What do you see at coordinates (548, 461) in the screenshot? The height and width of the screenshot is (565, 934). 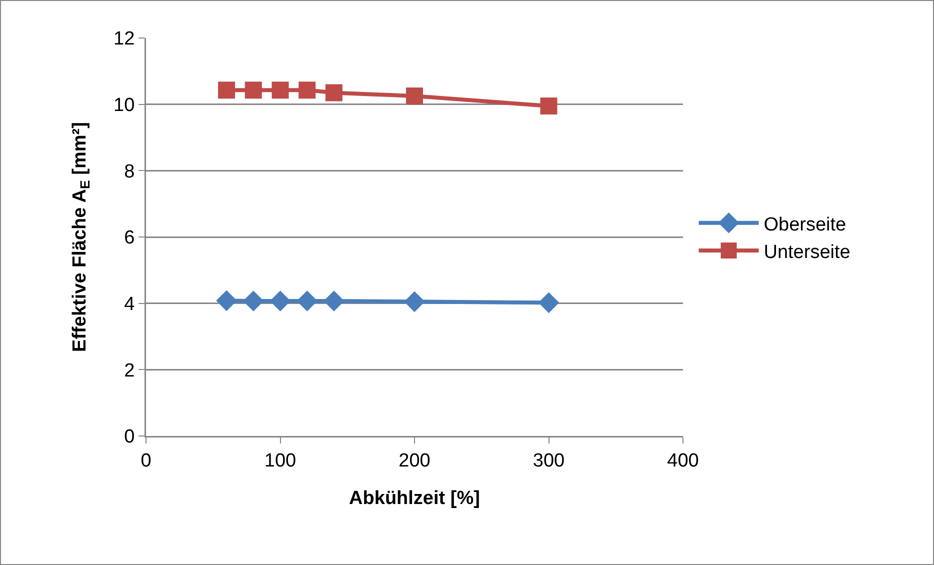 I see `x-tick-label: 300` at bounding box center [548, 461].